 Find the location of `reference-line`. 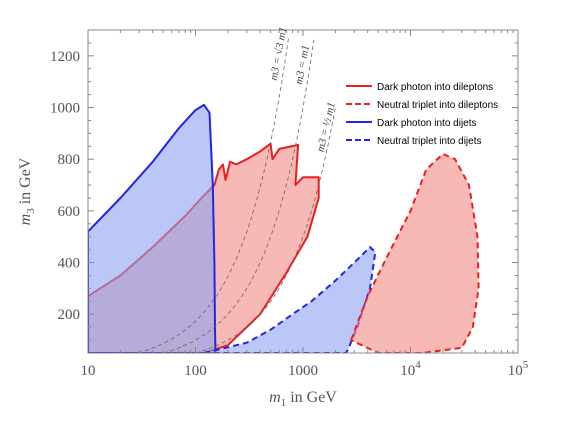

reference-line is located at coordinates (265, 230).